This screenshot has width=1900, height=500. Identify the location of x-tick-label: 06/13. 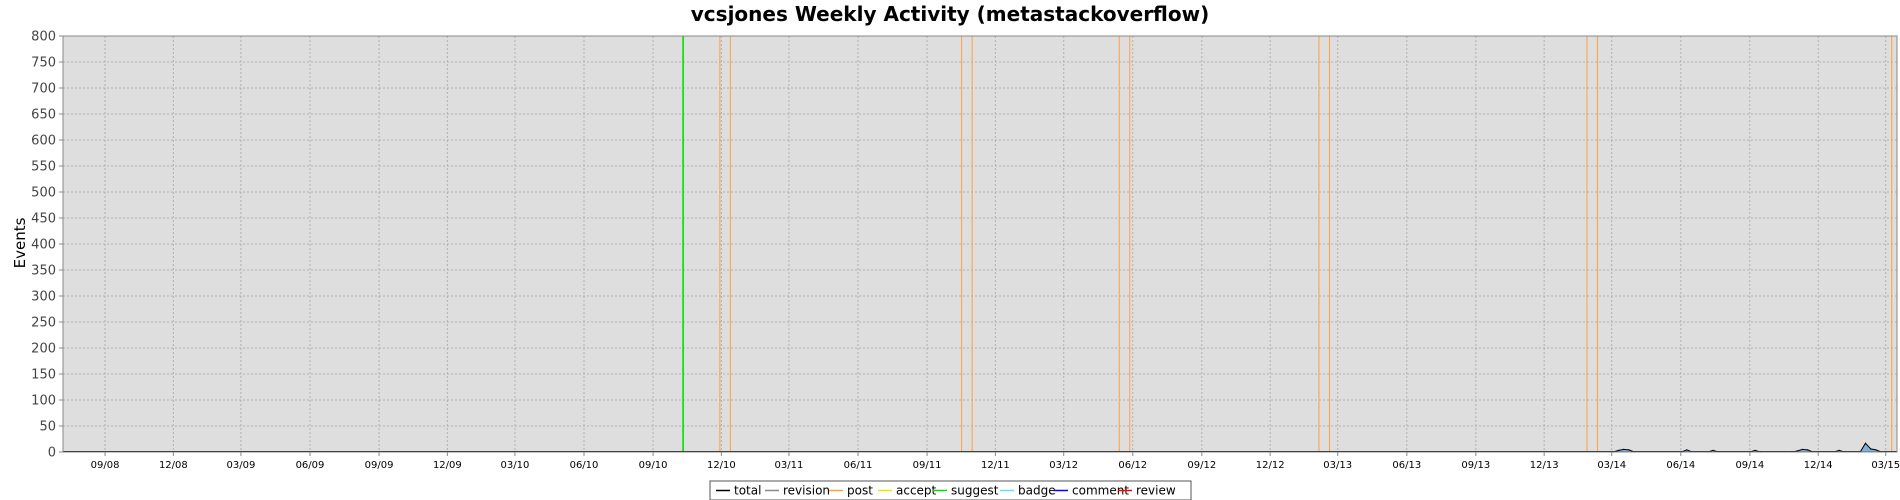
(1406, 465).